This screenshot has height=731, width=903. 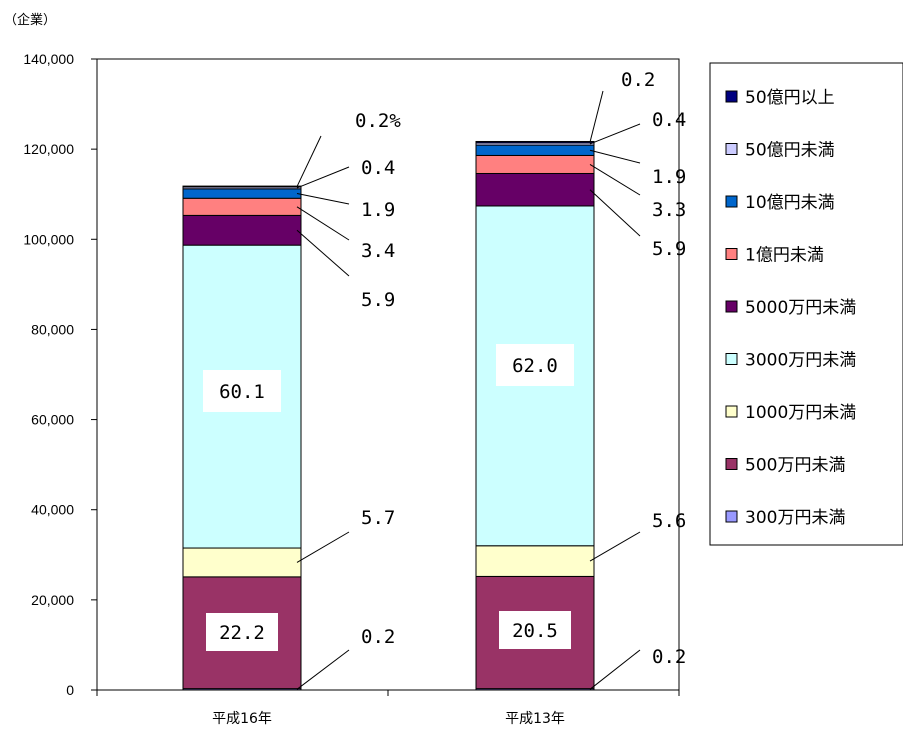 I want to click on data-label: 5.7, so click(x=378, y=518).